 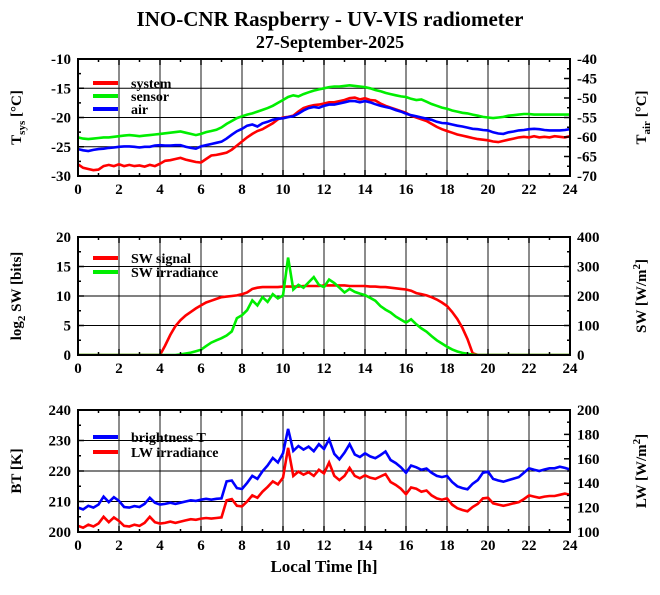 I want to click on right-axis-title-segment: 2, so click(x=637, y=267).